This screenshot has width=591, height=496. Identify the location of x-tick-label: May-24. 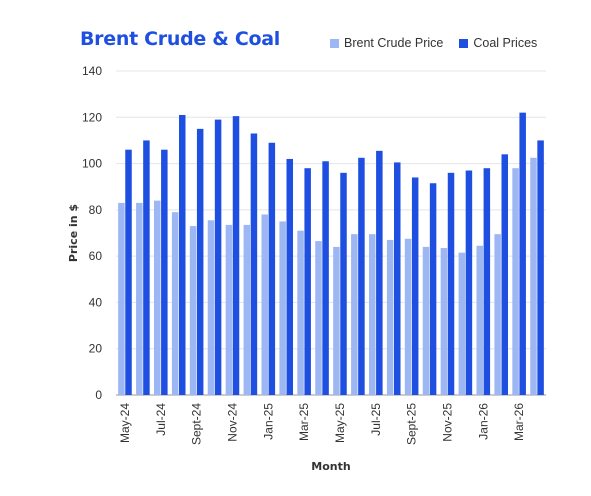
(125, 423).